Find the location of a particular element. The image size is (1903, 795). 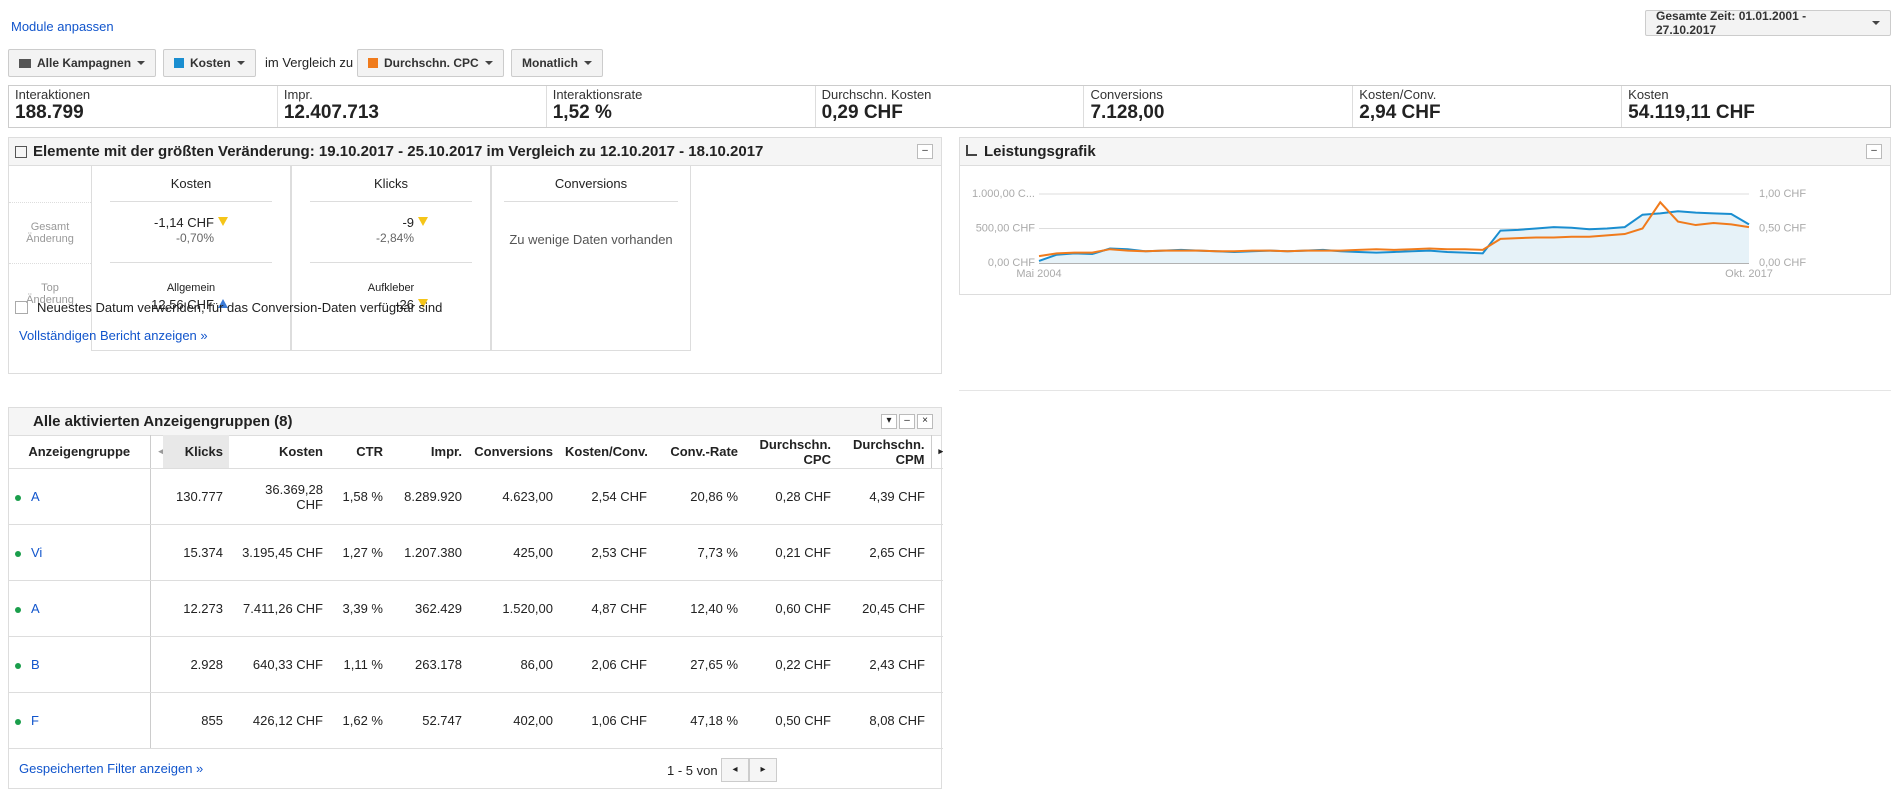

cell: Vi is located at coordinates (79, 552).